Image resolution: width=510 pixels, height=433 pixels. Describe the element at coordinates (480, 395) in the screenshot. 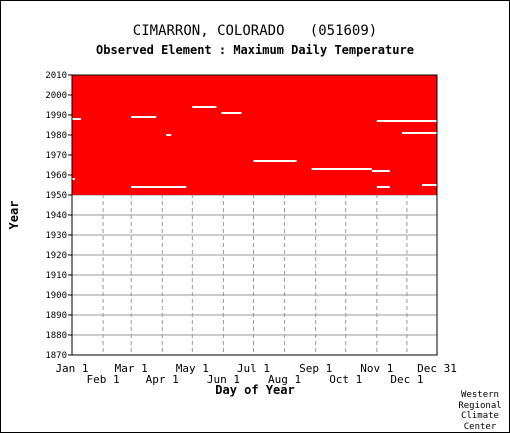

I see `credit-line: Western` at that location.